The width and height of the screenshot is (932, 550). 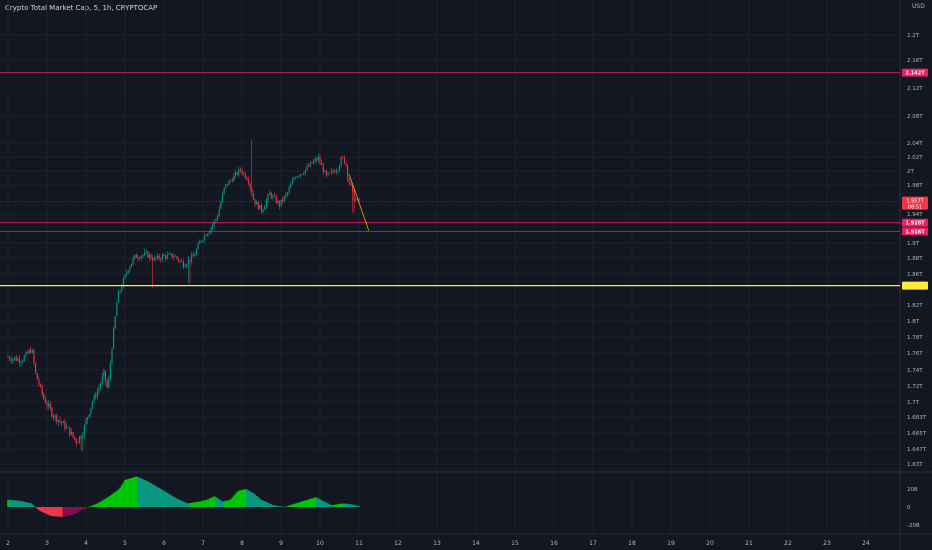 What do you see at coordinates (242, 543) in the screenshot?
I see `x-tick-label: 8` at bounding box center [242, 543].